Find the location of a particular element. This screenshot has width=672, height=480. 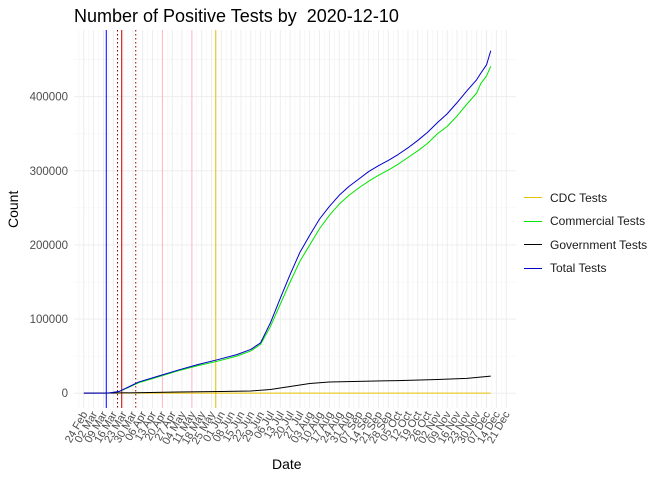

y-tick-labels: 0 100000 200000 300000 400000 is located at coordinates (49, 246).